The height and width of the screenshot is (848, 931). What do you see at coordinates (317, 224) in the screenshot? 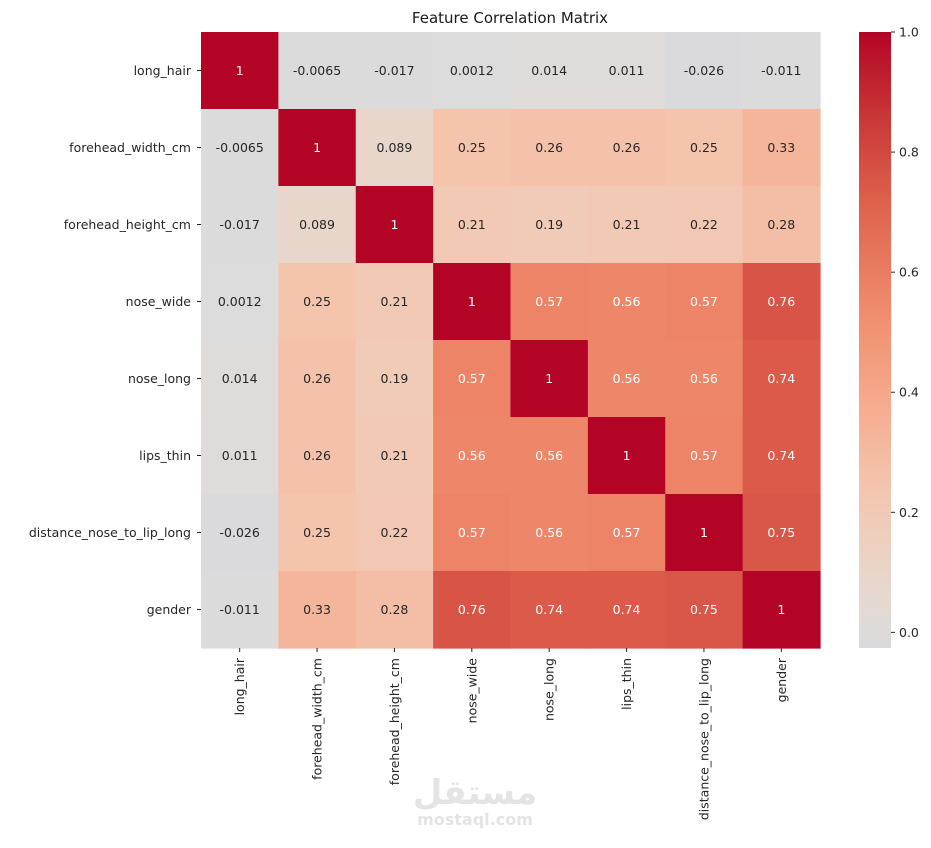
I see `cell-value-label: 0.089` at bounding box center [317, 224].